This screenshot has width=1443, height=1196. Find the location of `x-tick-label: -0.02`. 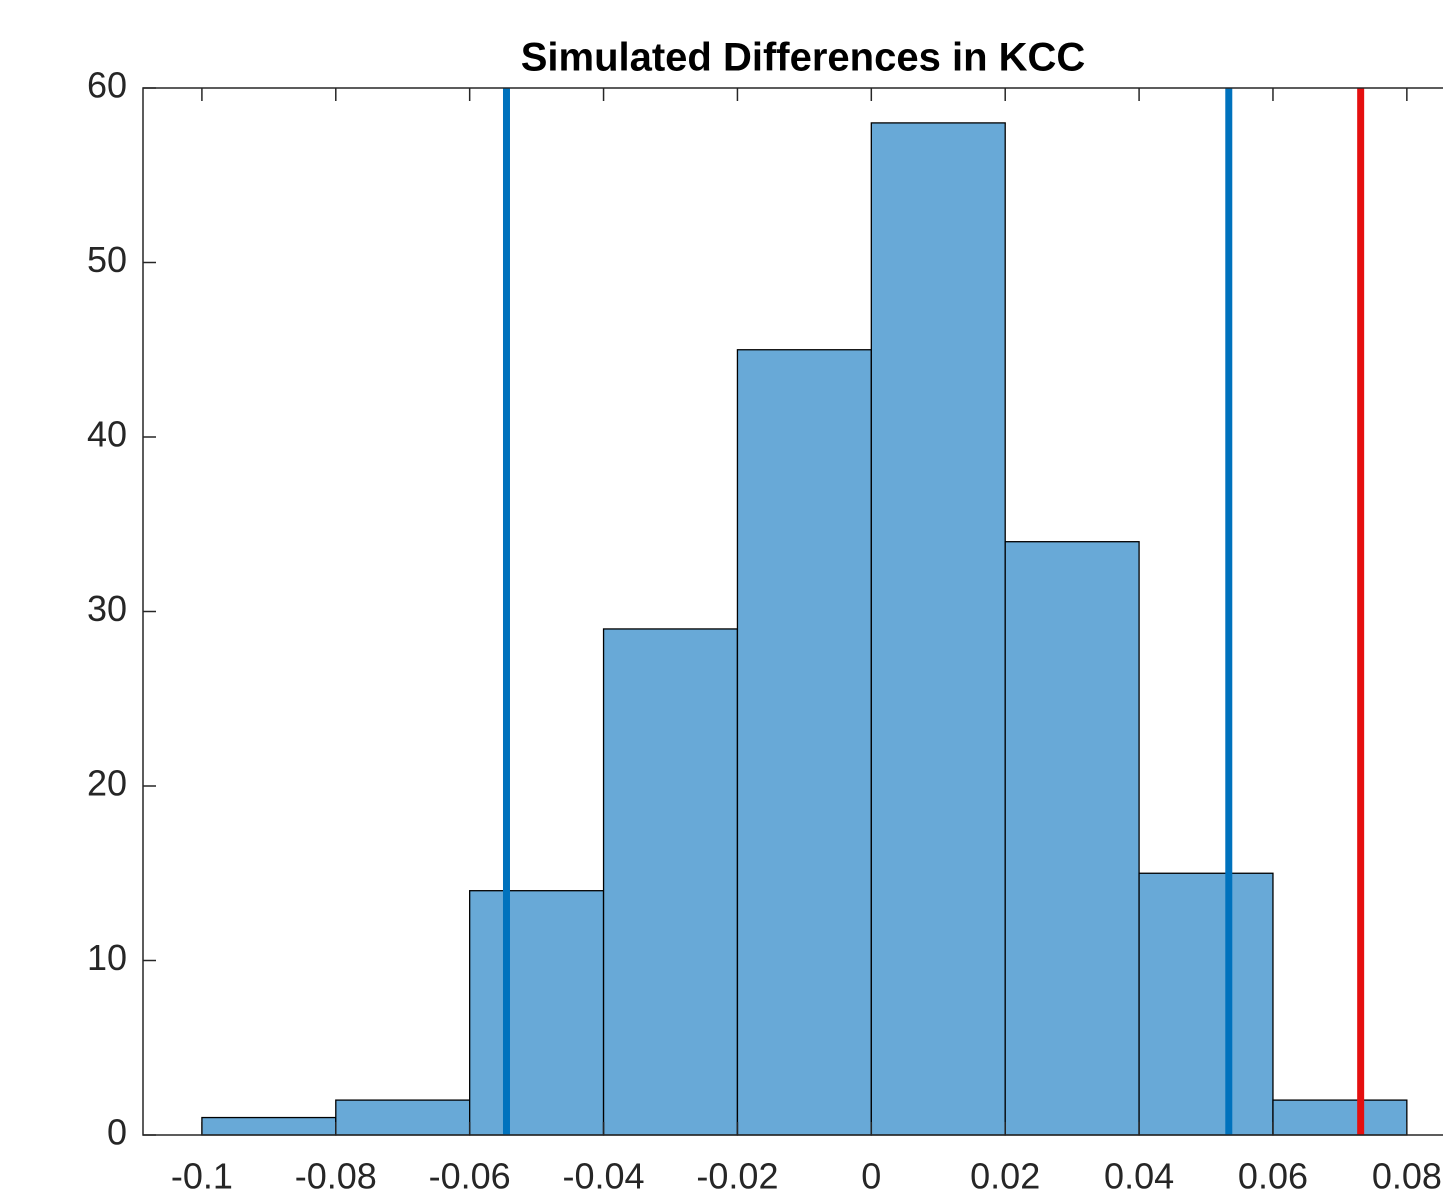

x-tick-label: -0.02 is located at coordinates (737, 1176).